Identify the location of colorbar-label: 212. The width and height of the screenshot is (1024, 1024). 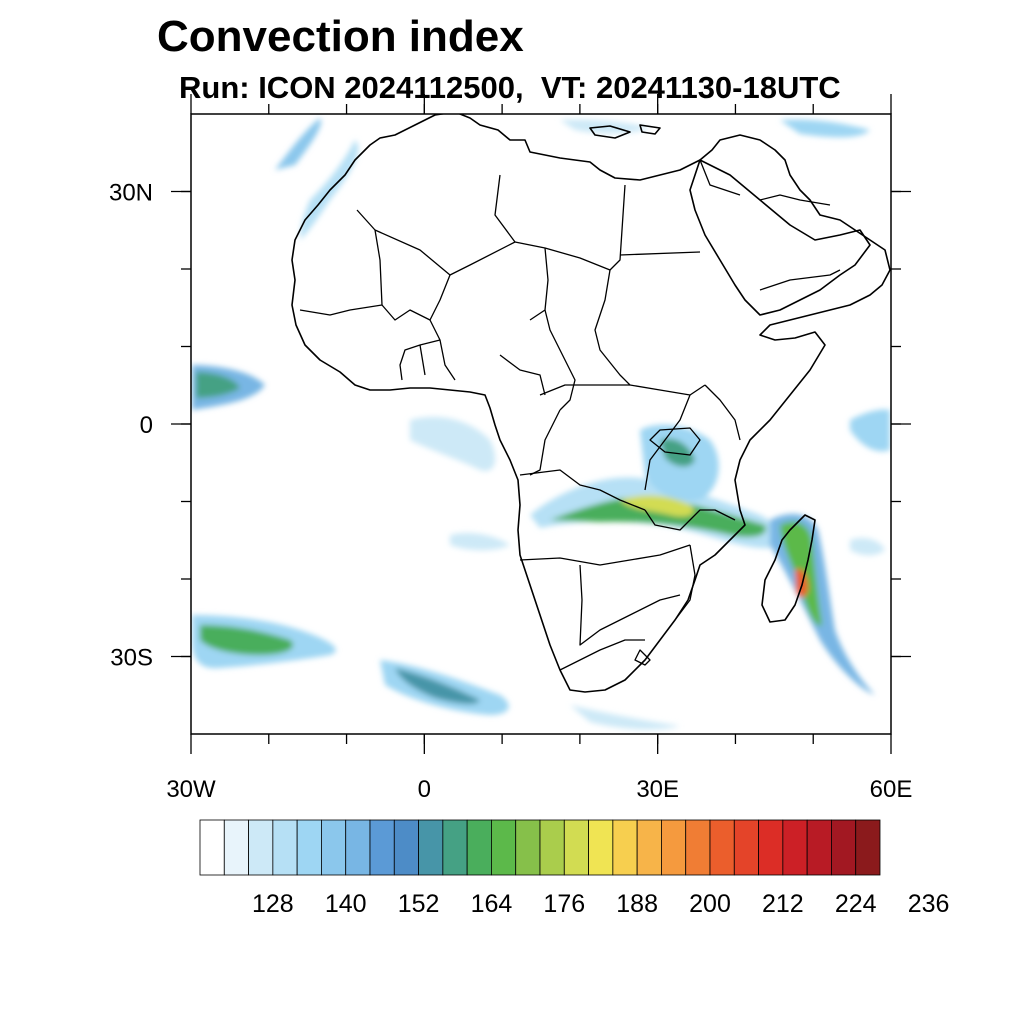
(783, 904).